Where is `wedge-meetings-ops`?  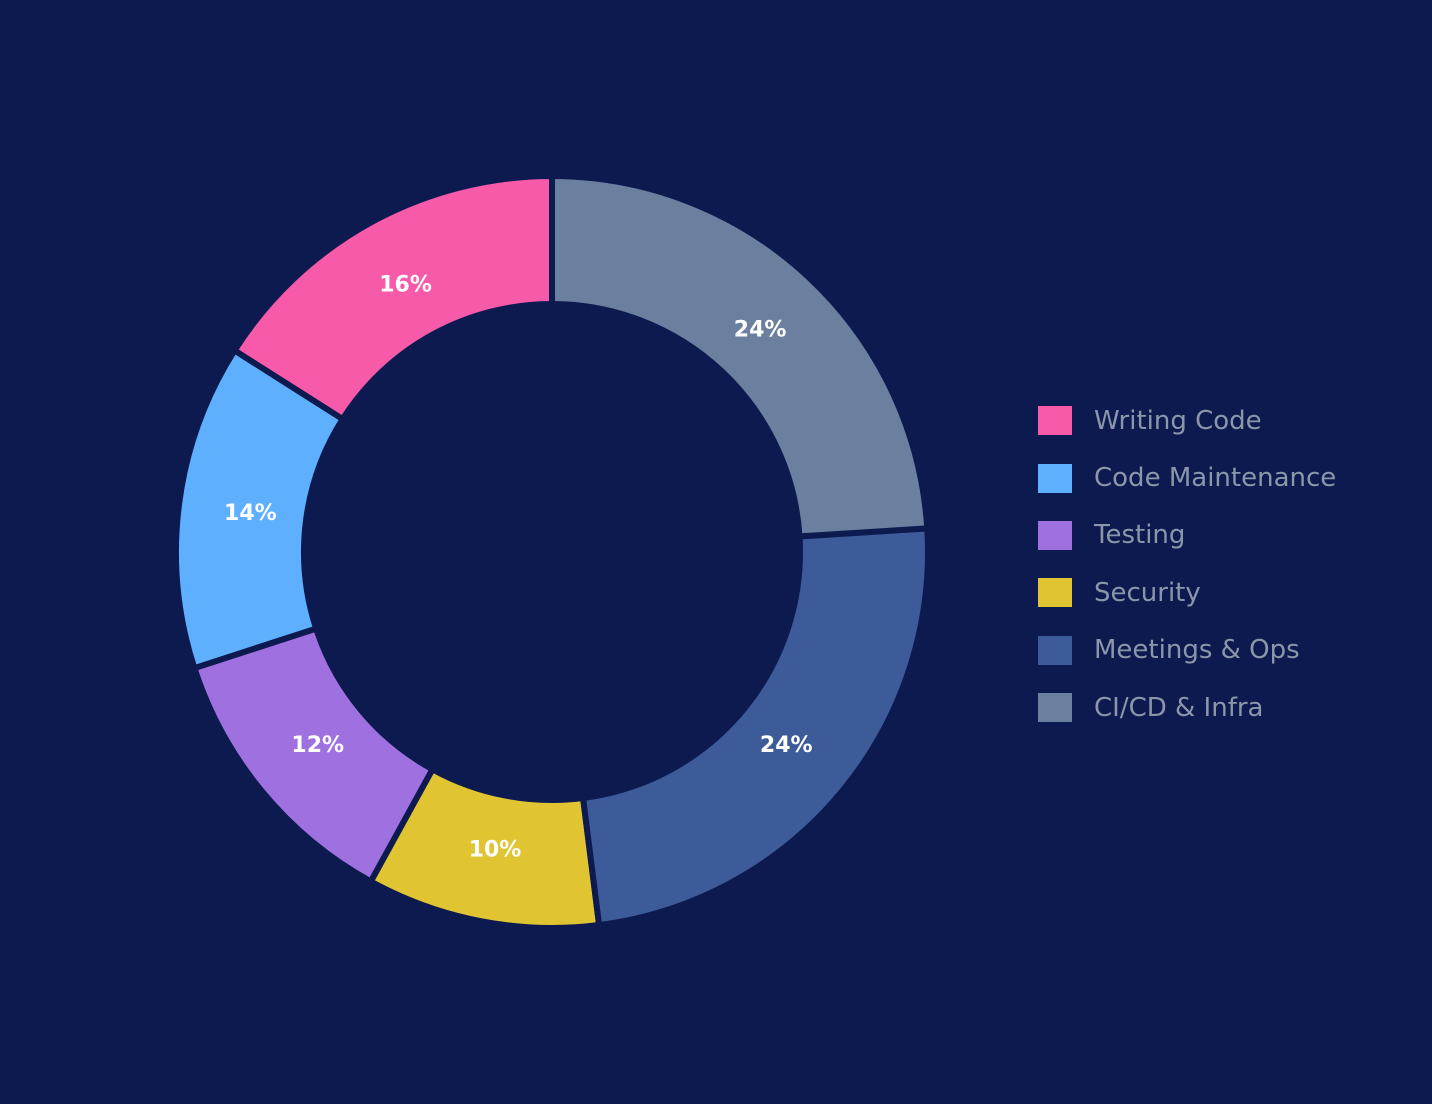 wedge-meetings-ops is located at coordinates (755, 727).